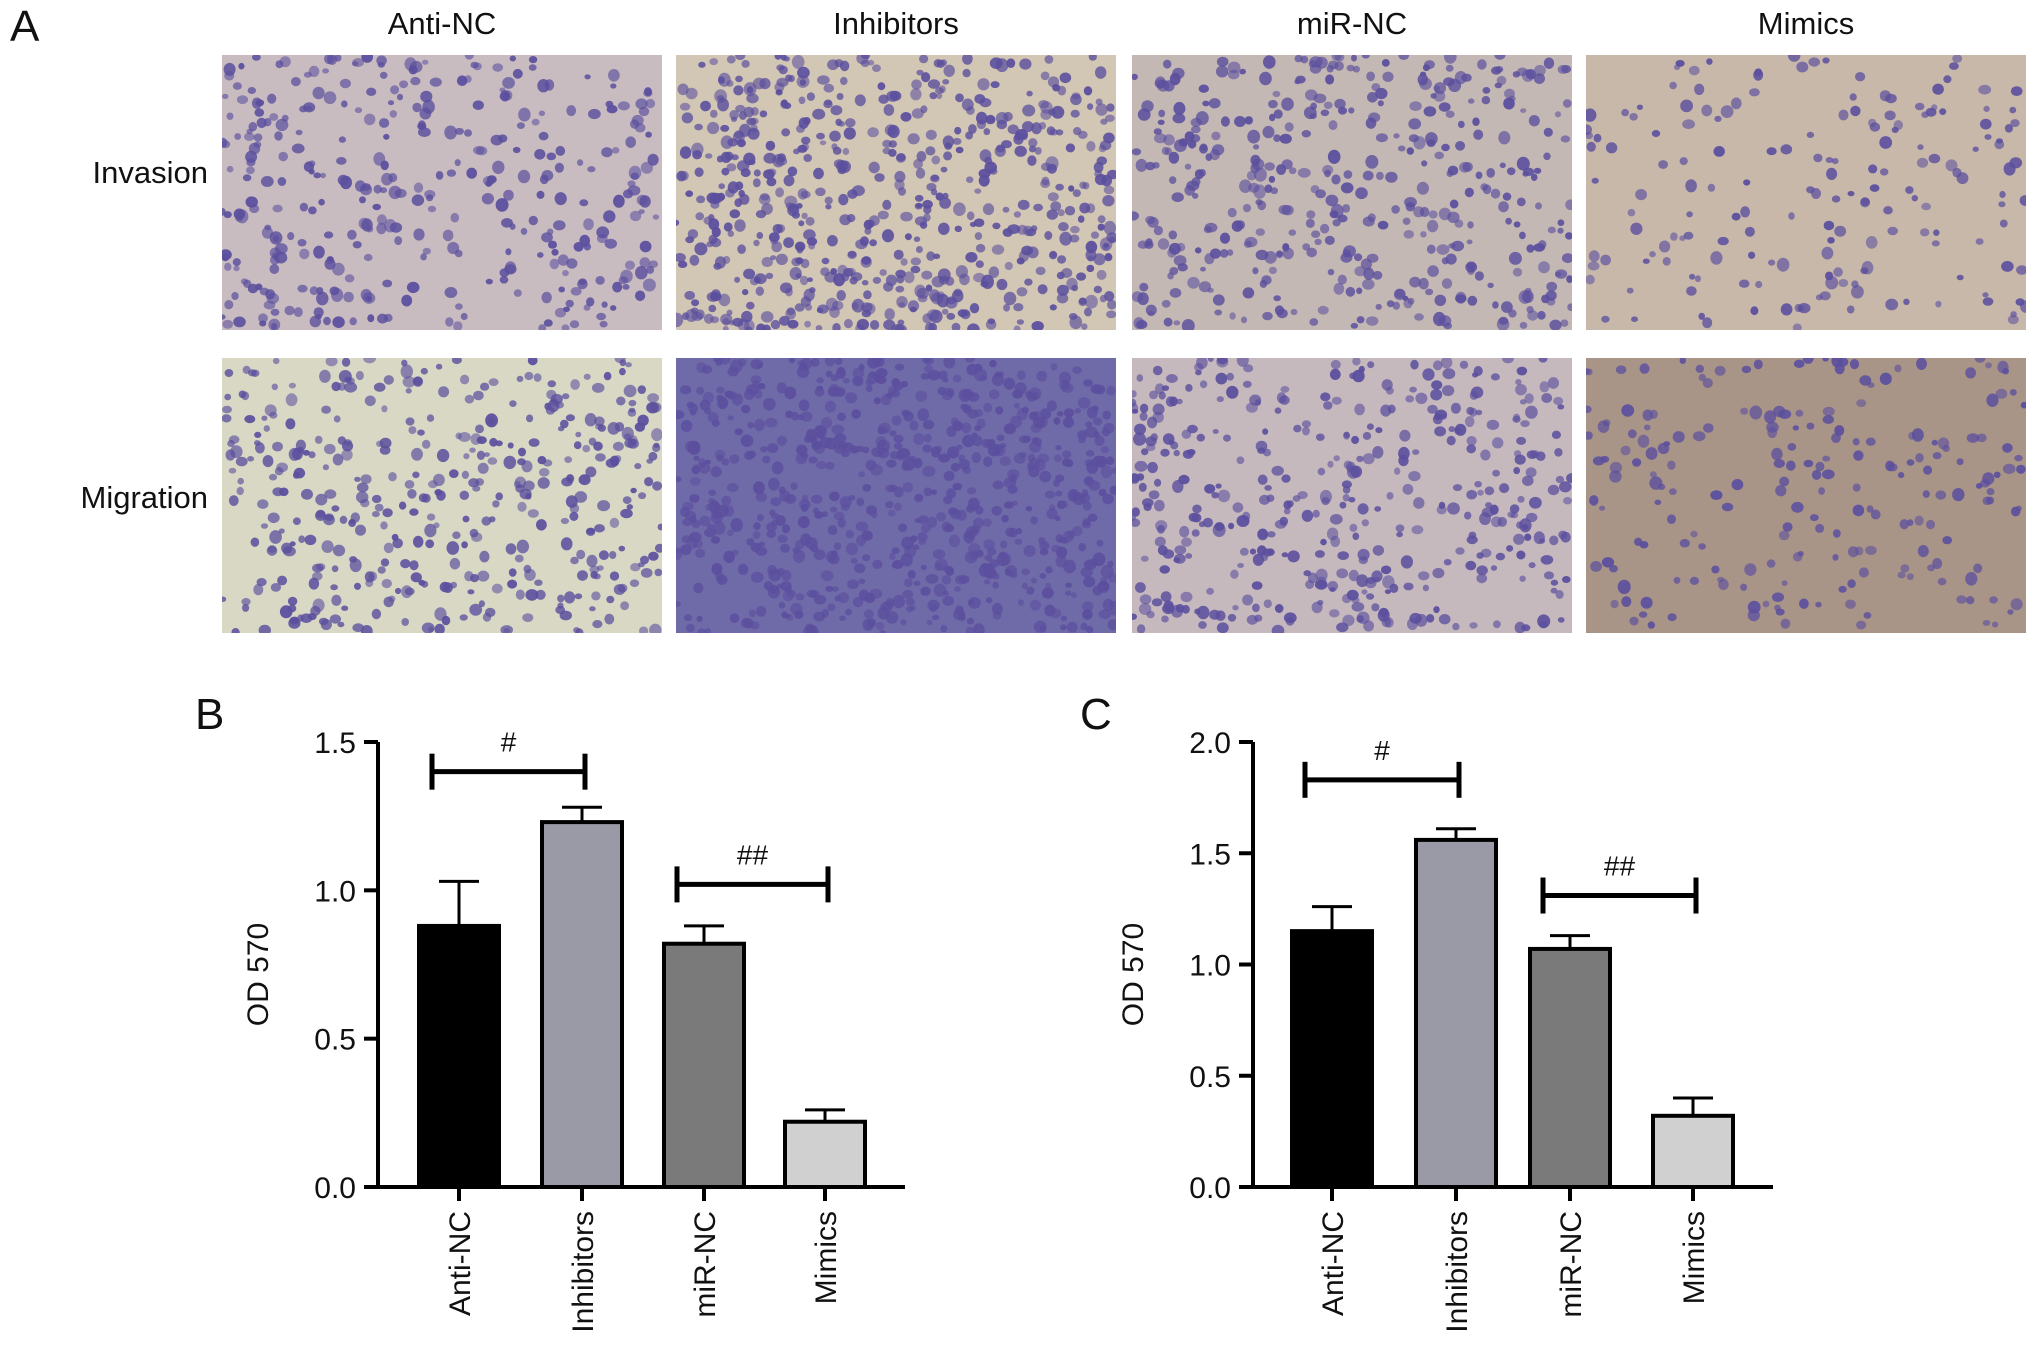 The image size is (2032, 1355). Describe the element at coordinates (1352, 192) in the screenshot. I see `micrograph-invasion-mir-nc` at that location.